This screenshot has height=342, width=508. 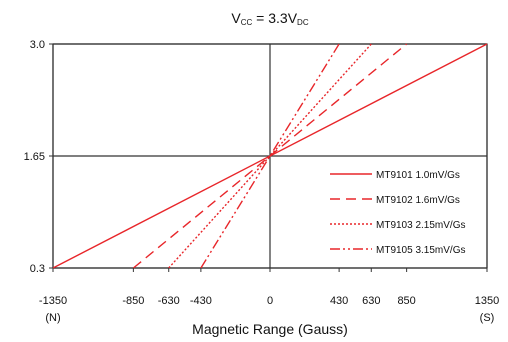 I want to click on x-tick-label-0: -1350, so click(x=53, y=301).